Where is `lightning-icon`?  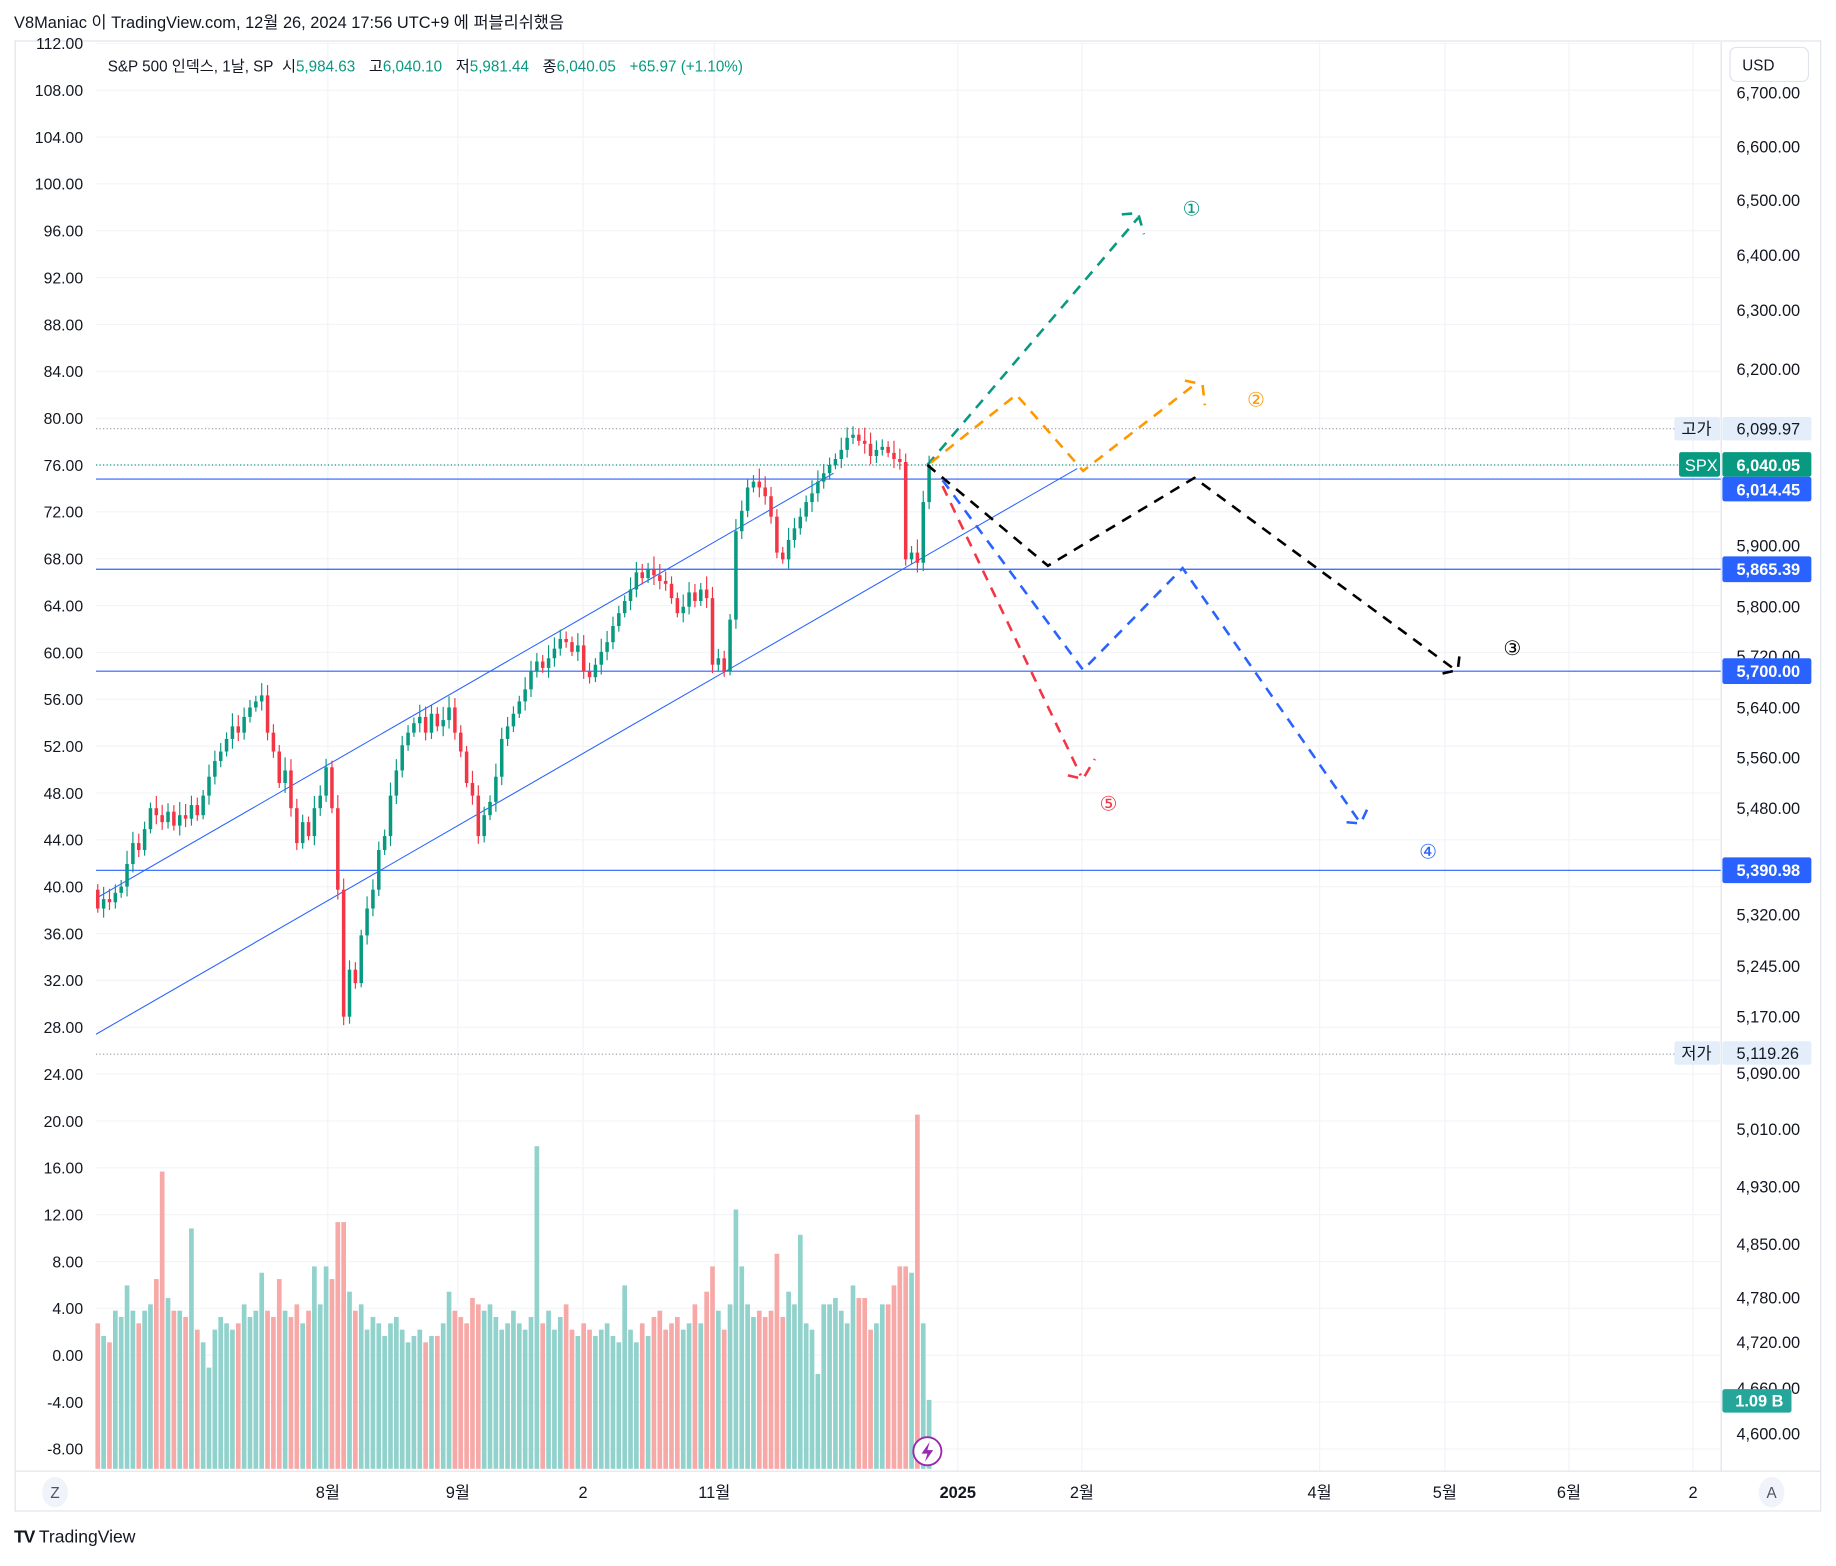 lightning-icon is located at coordinates (927, 1451).